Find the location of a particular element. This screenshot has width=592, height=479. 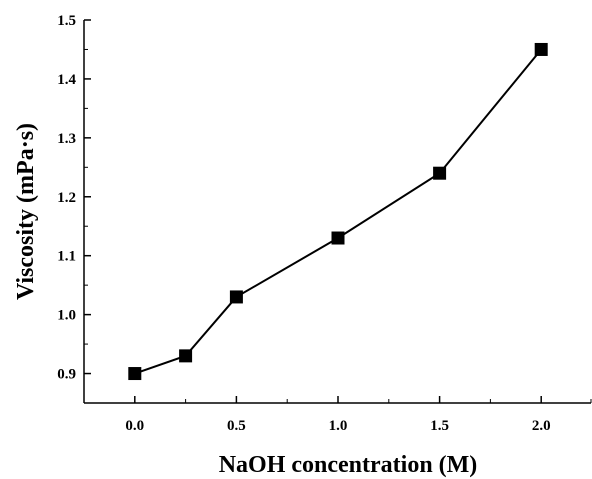

x-tick-label: 2.0 is located at coordinates (541, 426).